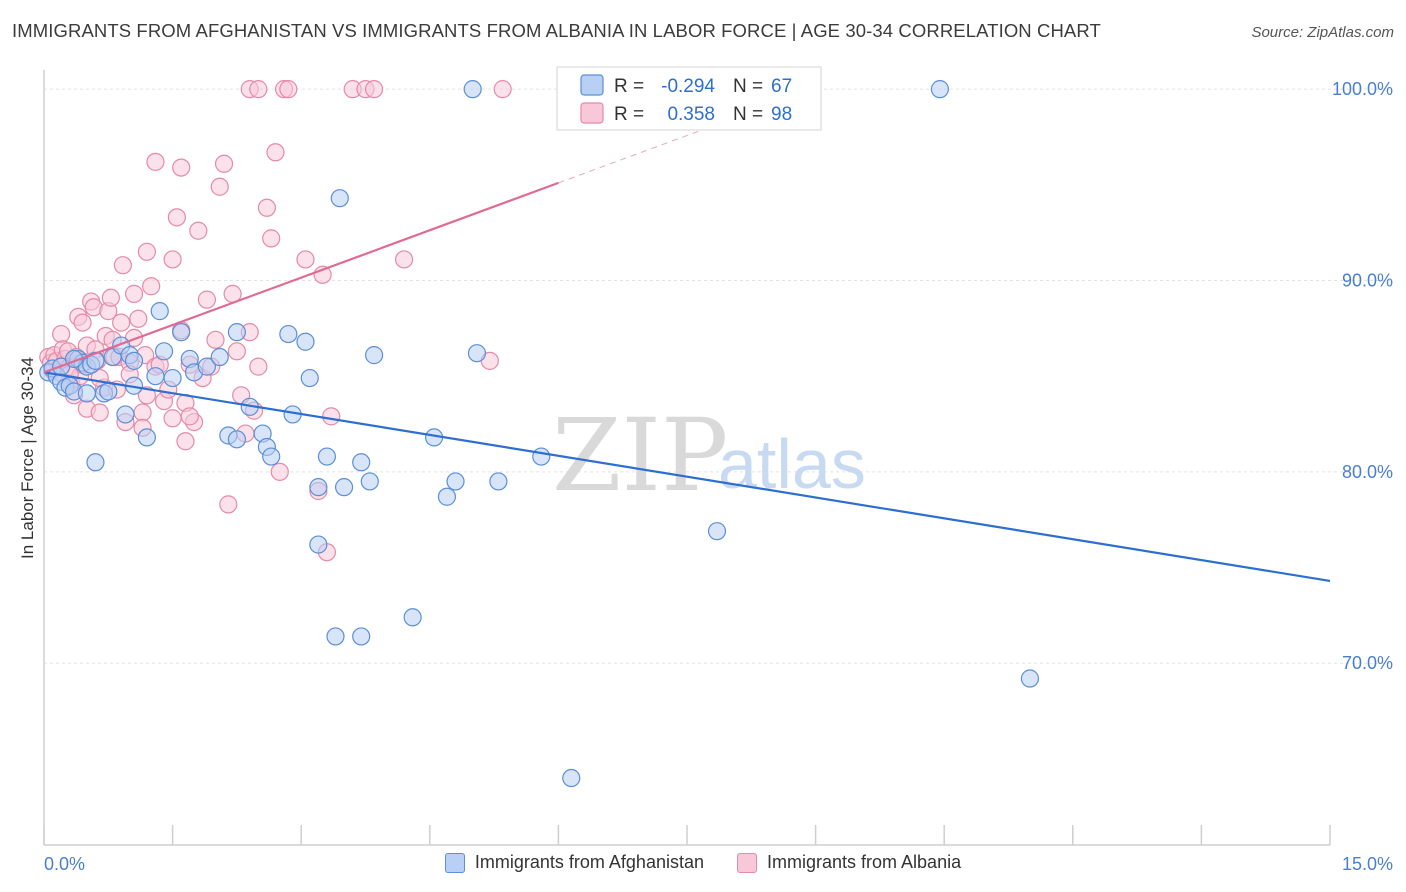 This screenshot has width=1406, height=892. What do you see at coordinates (781, 114) in the screenshot?
I see `legend-n-value-albania: 98` at bounding box center [781, 114].